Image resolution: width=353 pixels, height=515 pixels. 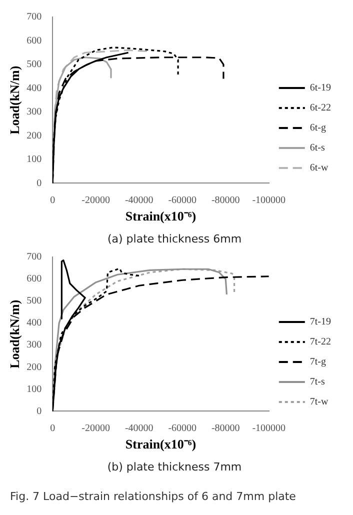 What do you see at coordinates (320, 342) in the screenshot?
I see `legend-label: 7t-22` at bounding box center [320, 342].